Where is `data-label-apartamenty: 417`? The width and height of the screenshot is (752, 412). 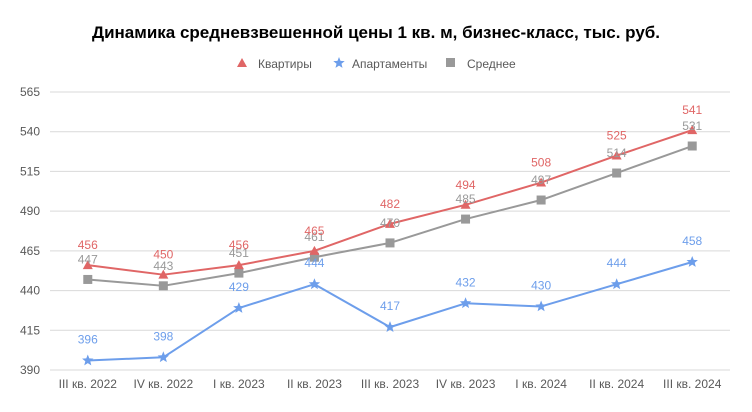
data-label-apartamenty: 417 is located at coordinates (390, 306).